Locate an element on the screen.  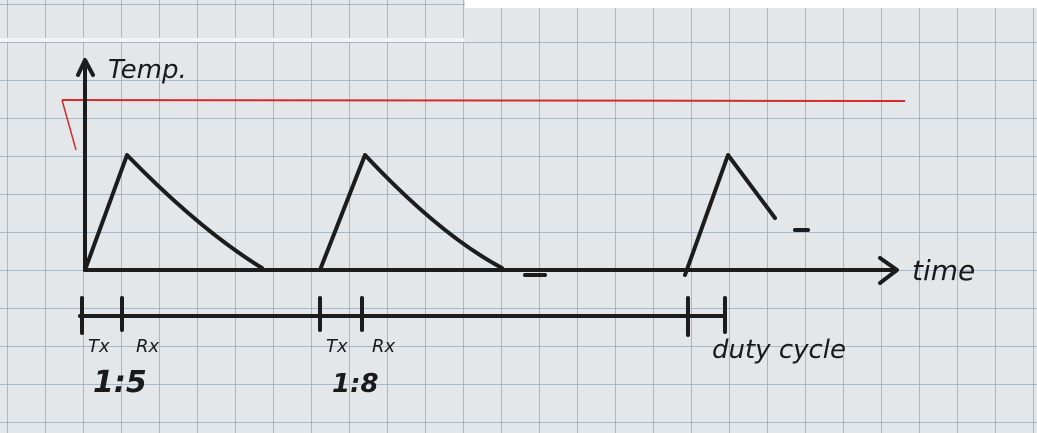
timeline is located at coordinates (402, 316).